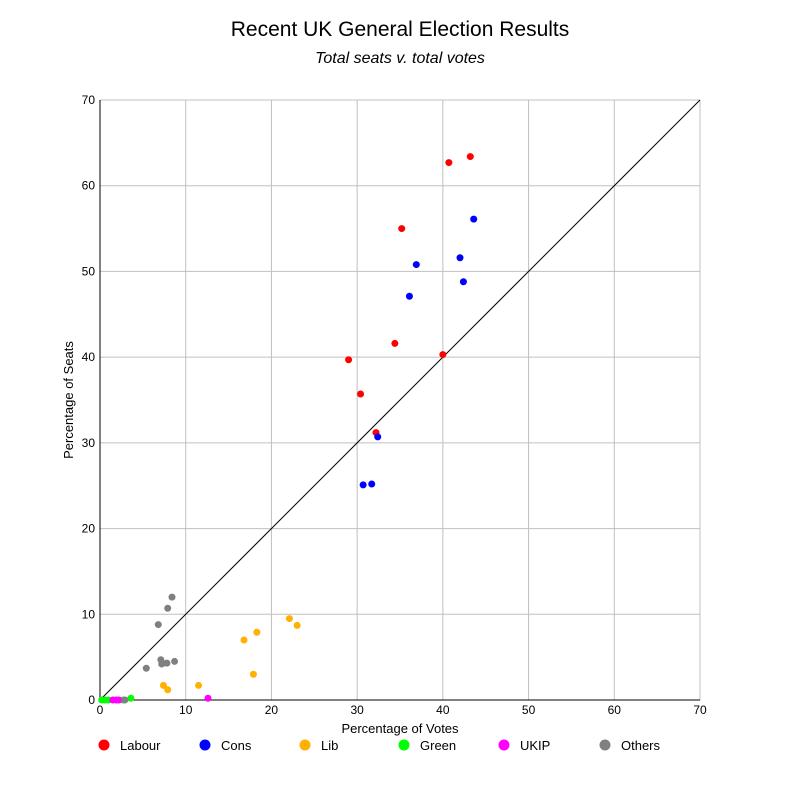 The width and height of the screenshot is (800, 800). Describe the element at coordinates (104, 745) in the screenshot. I see `legend-marker-labour` at that location.